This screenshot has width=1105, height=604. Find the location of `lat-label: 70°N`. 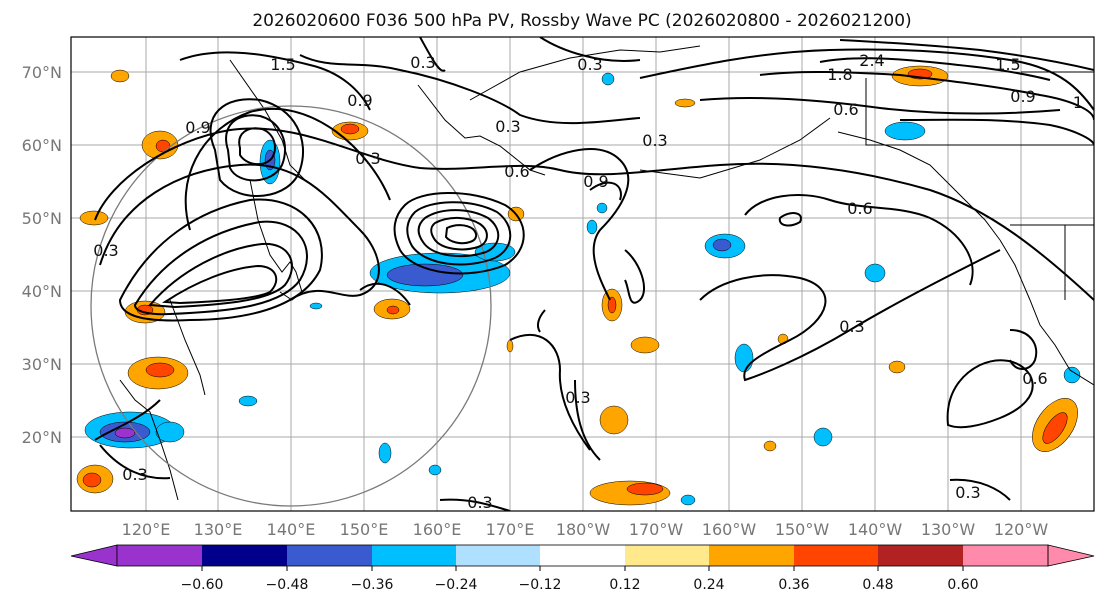

lat-label: 70°N is located at coordinates (42, 72).